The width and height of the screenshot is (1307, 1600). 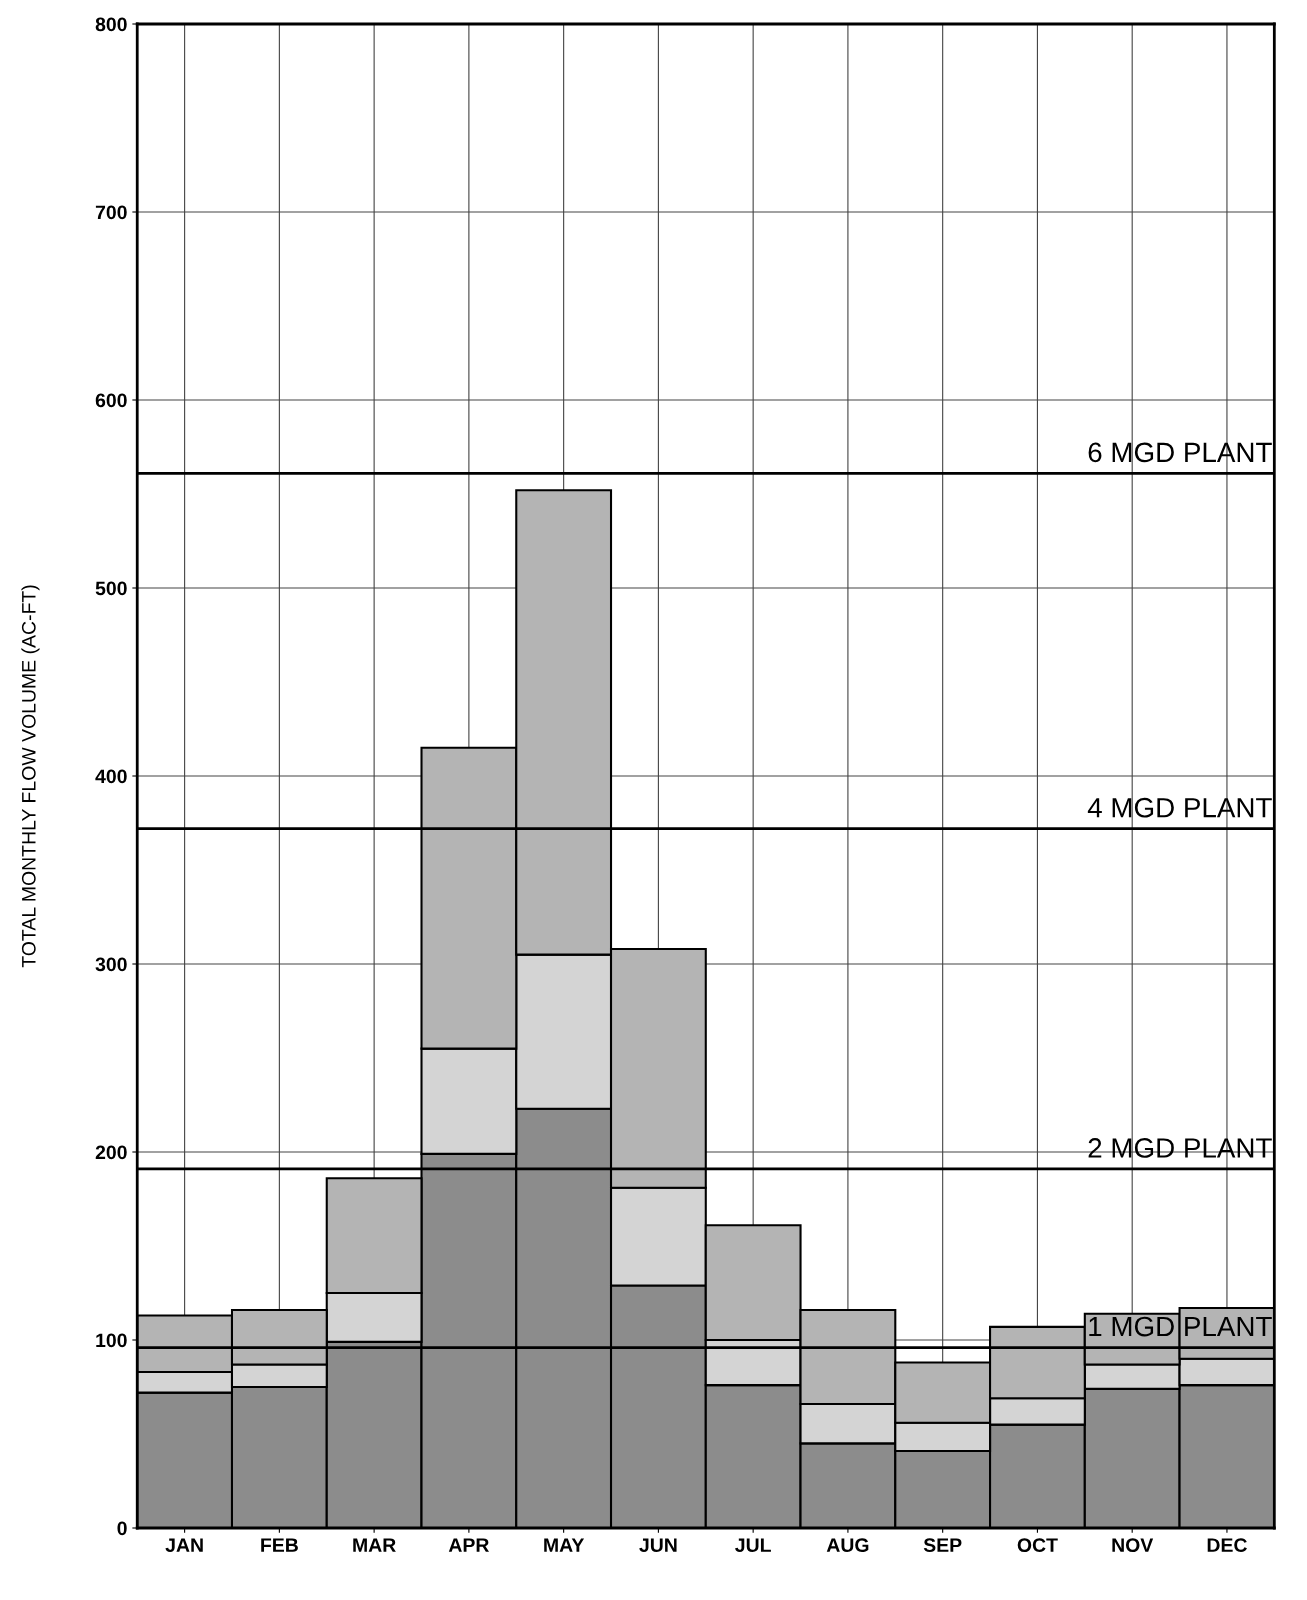 I want to click on y-axis-title: TOTAL MONTHLY FLOW VOLUME (AC-FT), so click(x=30, y=776).